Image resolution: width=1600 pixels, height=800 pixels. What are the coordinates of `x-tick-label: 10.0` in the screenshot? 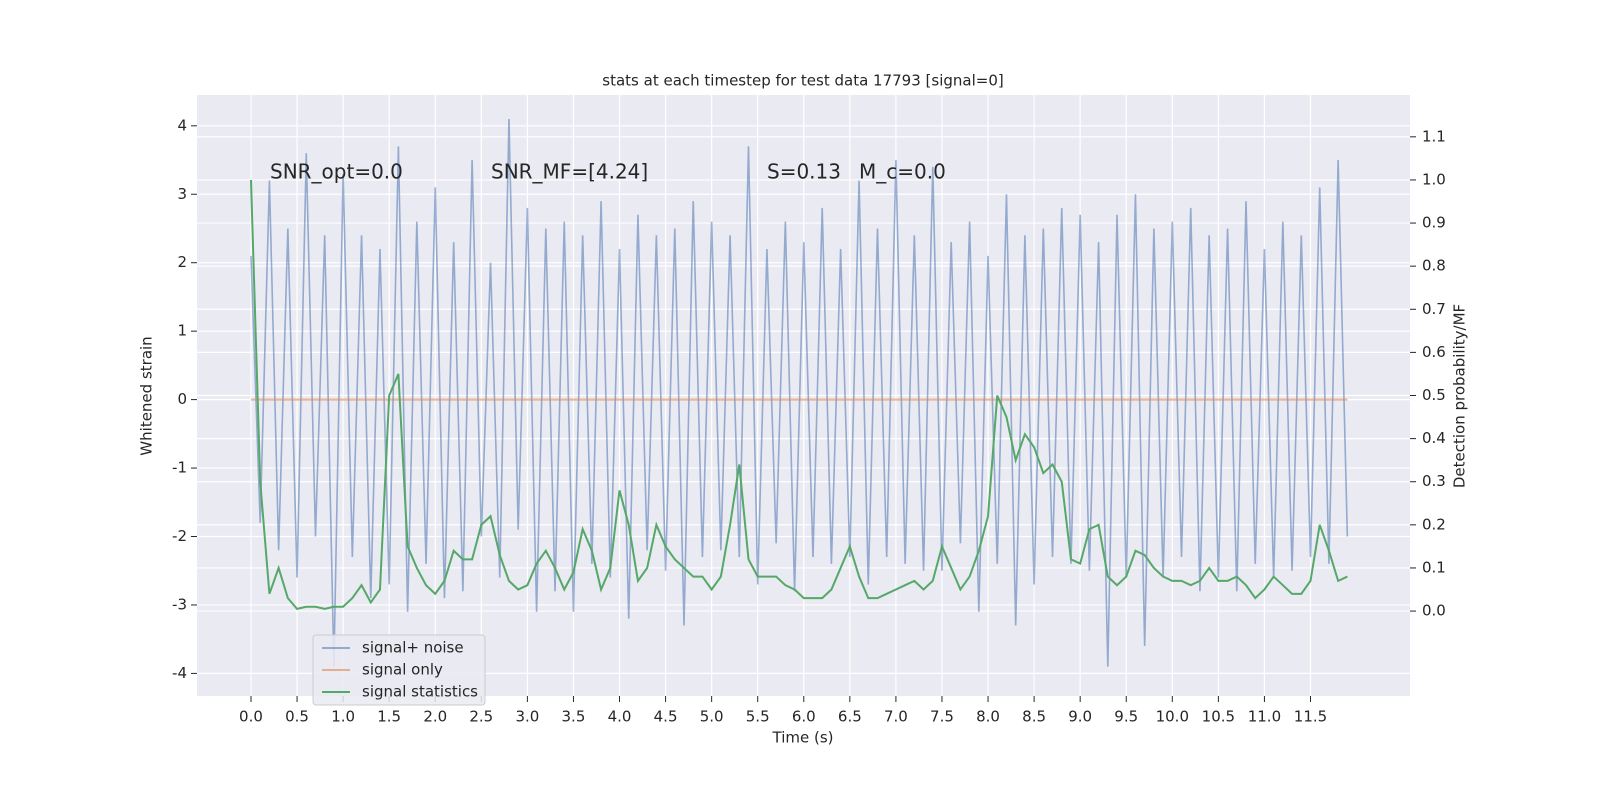 It's located at (1172, 717).